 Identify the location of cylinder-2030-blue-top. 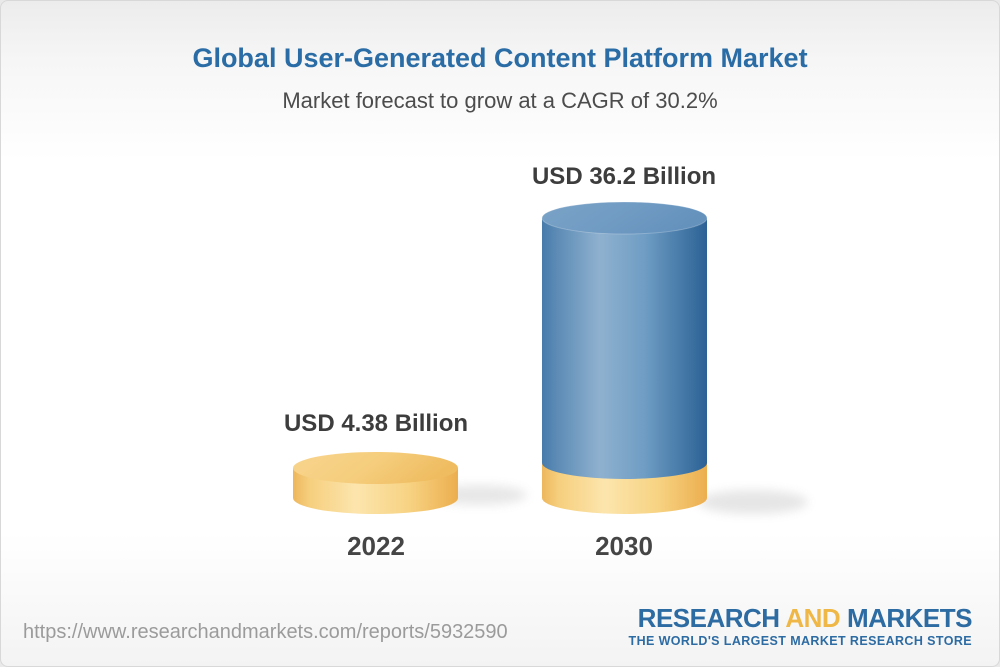
(624, 218).